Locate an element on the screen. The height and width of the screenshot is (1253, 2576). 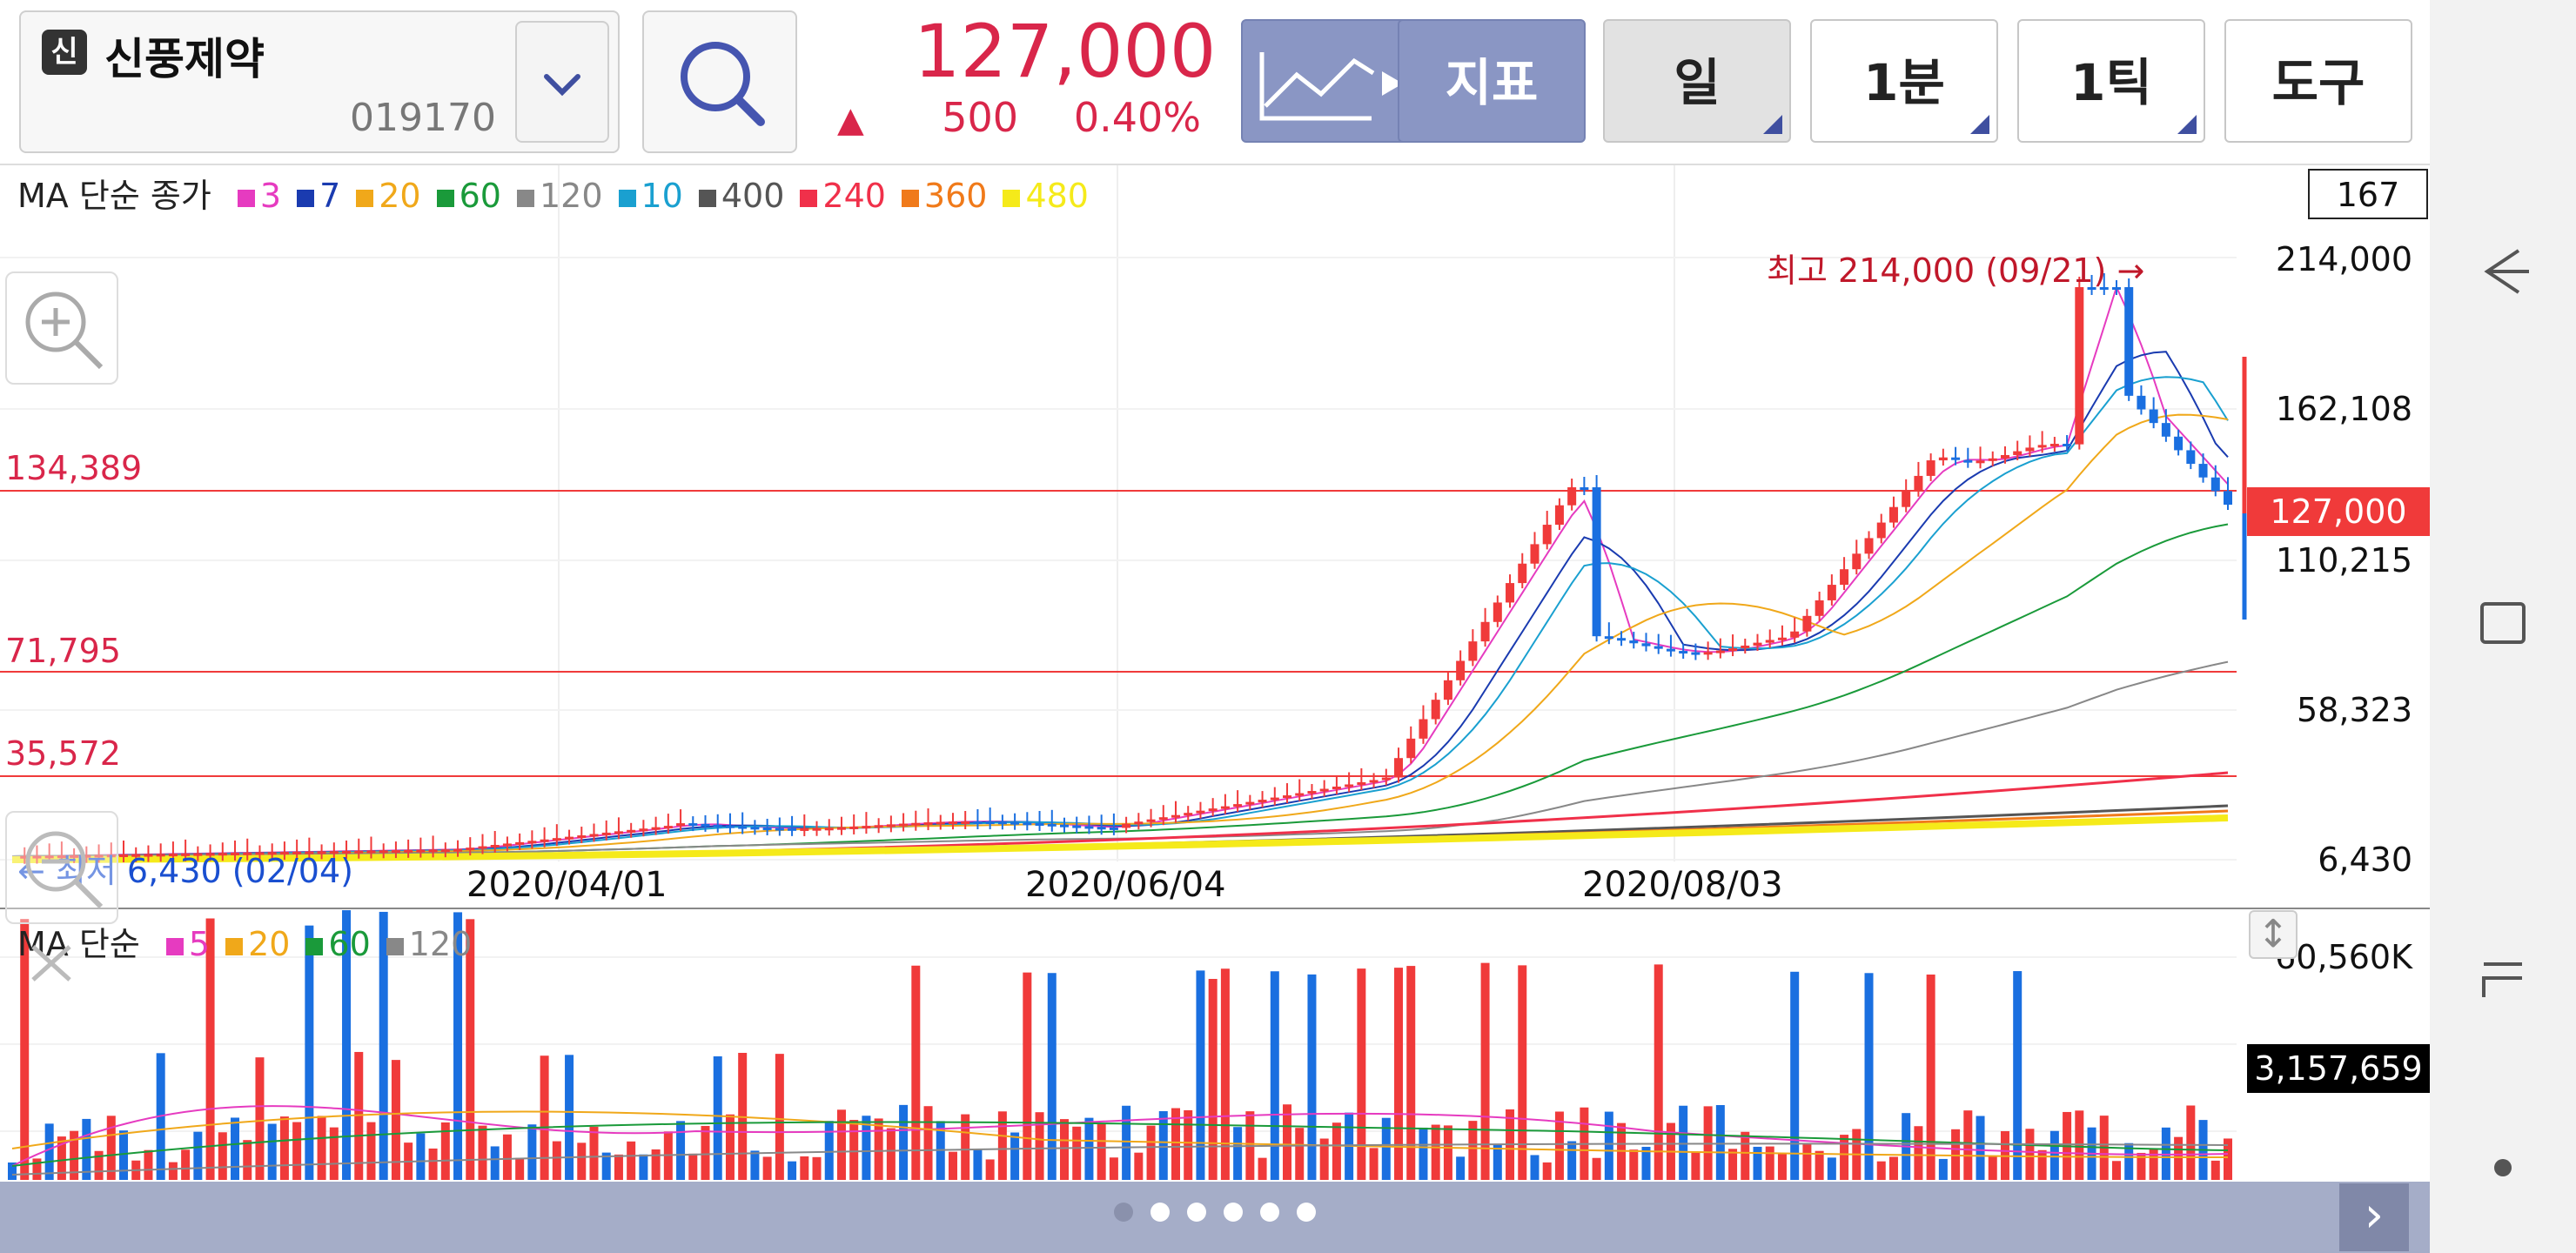
legend-label: 400 is located at coordinates (753, 196).